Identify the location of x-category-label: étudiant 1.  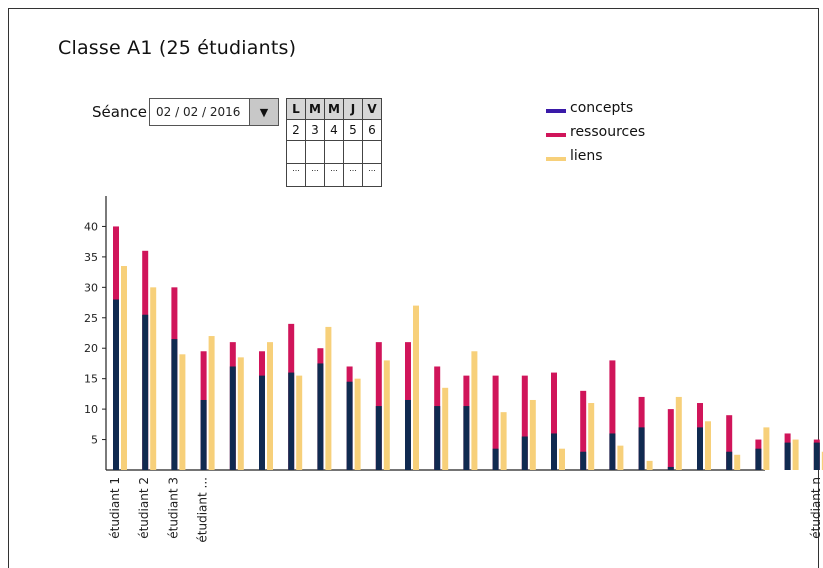
(115, 508).